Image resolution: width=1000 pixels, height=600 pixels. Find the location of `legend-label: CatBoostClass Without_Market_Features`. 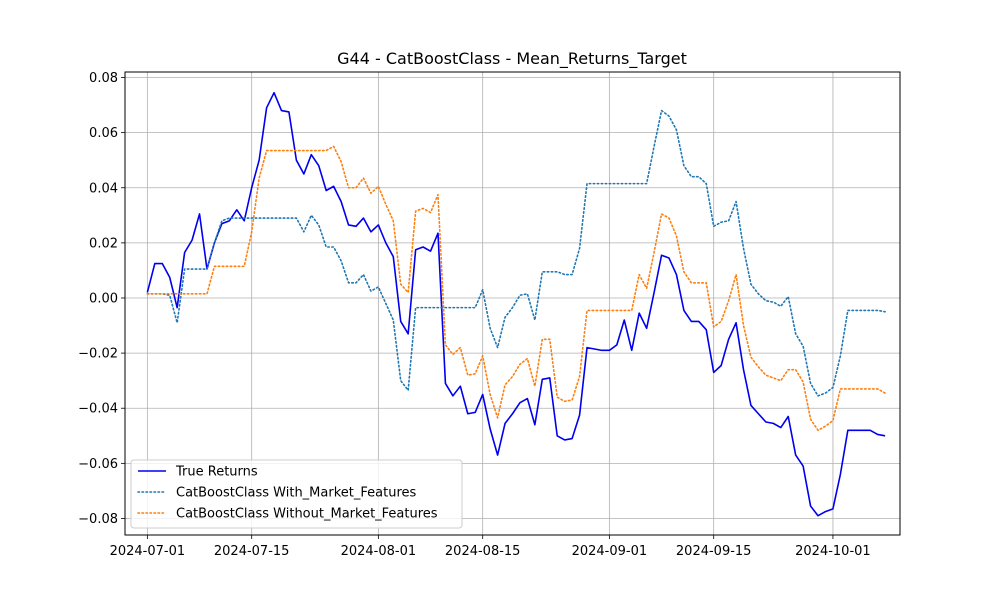

legend-label: CatBoostClass Without_Market_Features is located at coordinates (307, 514).